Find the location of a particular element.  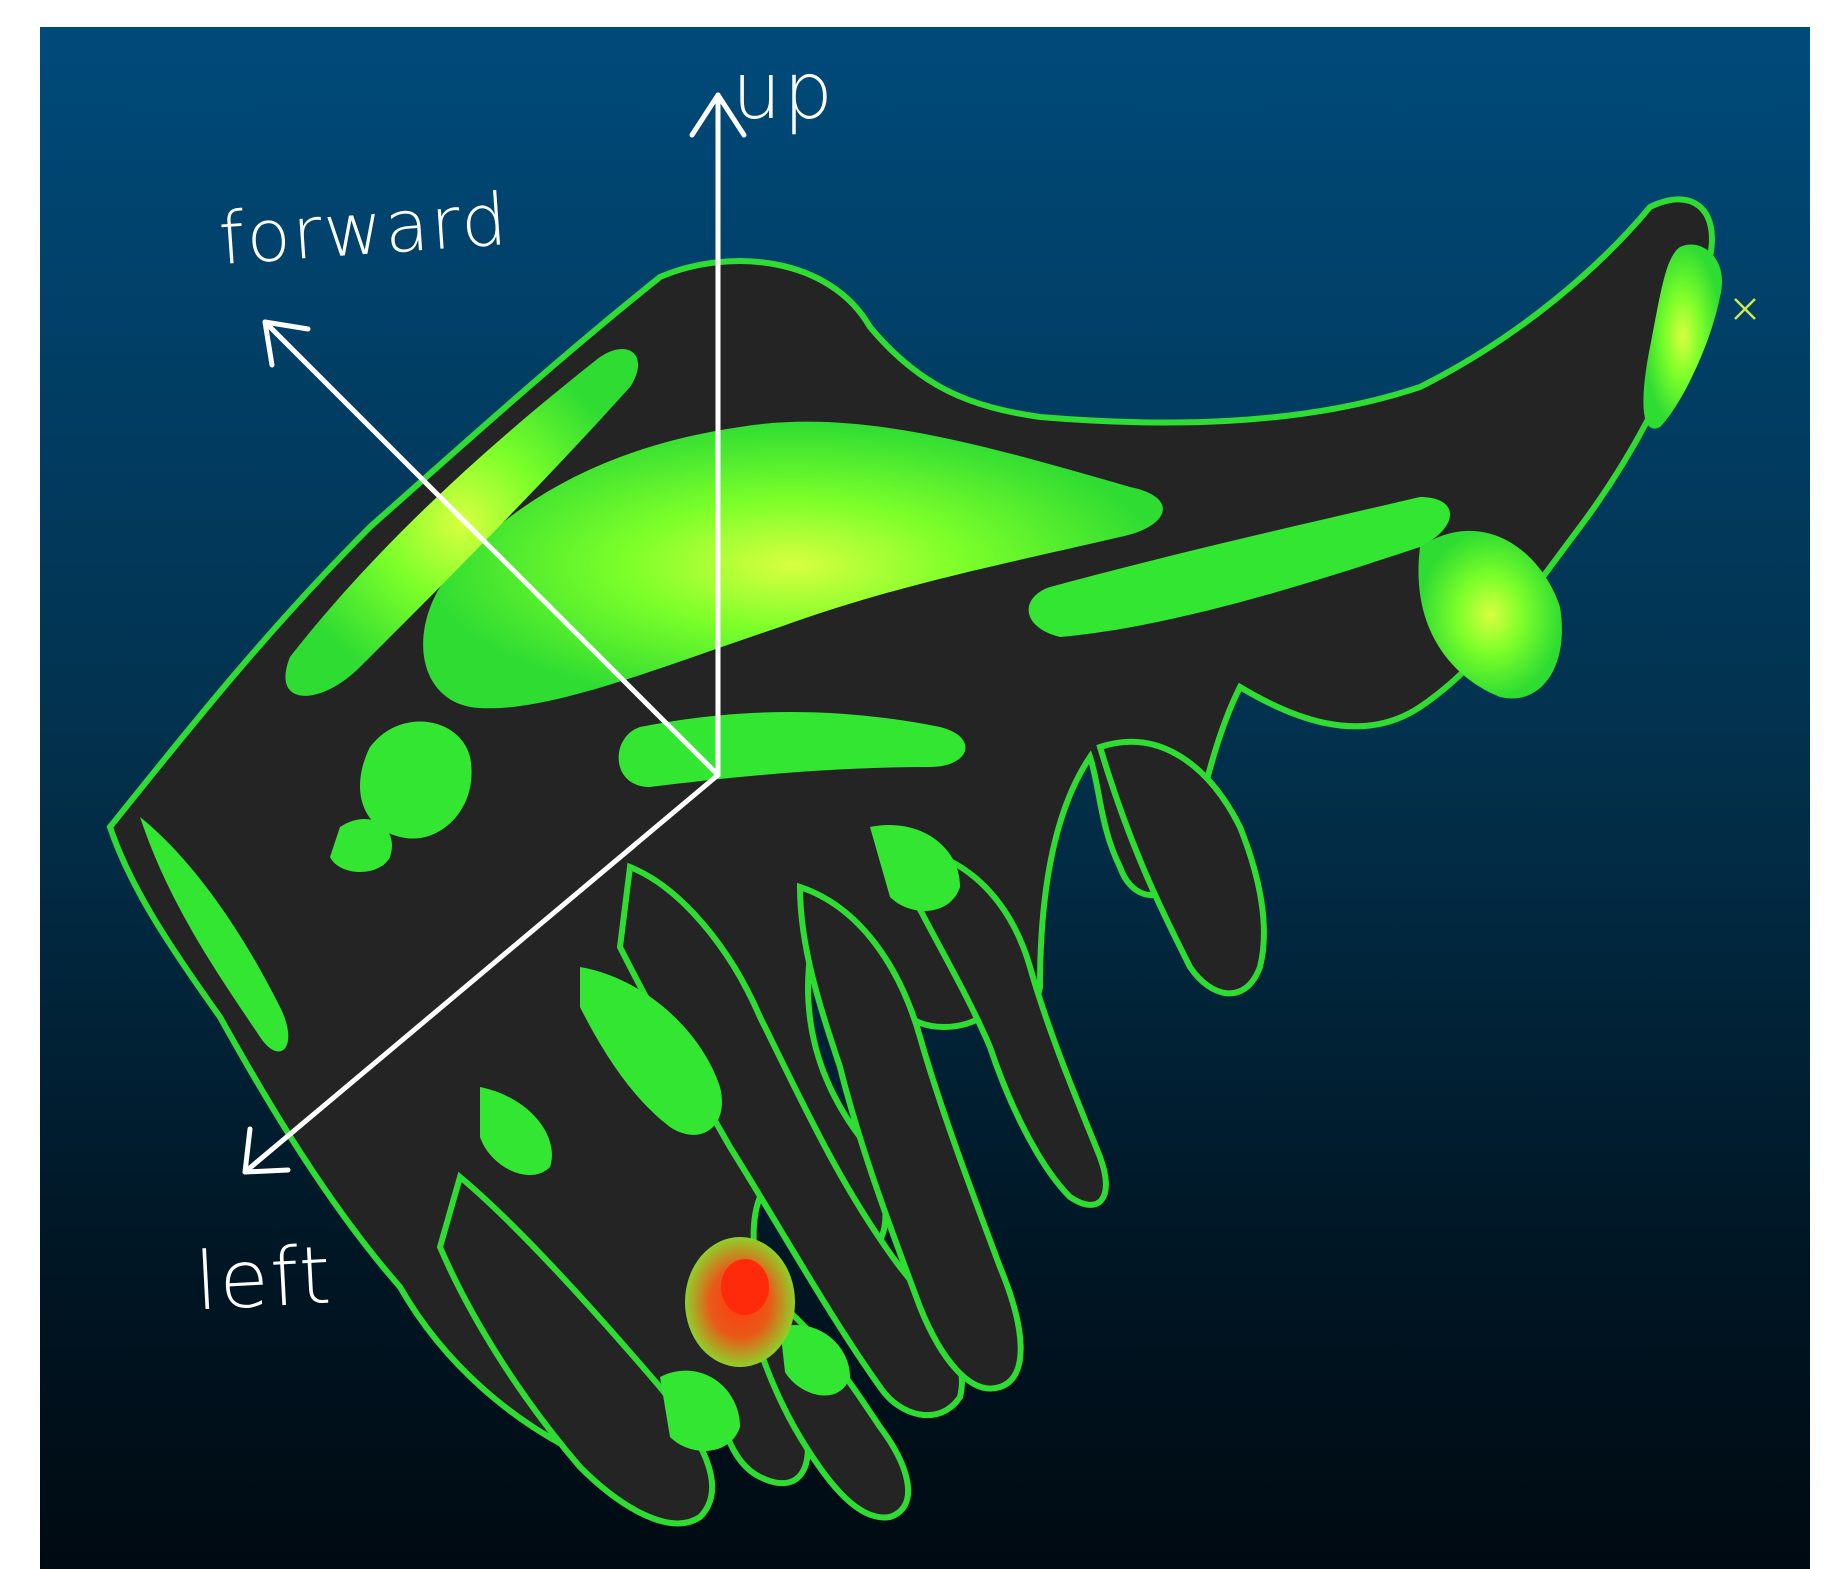

axis-label-left: left is located at coordinates (263, 1278).